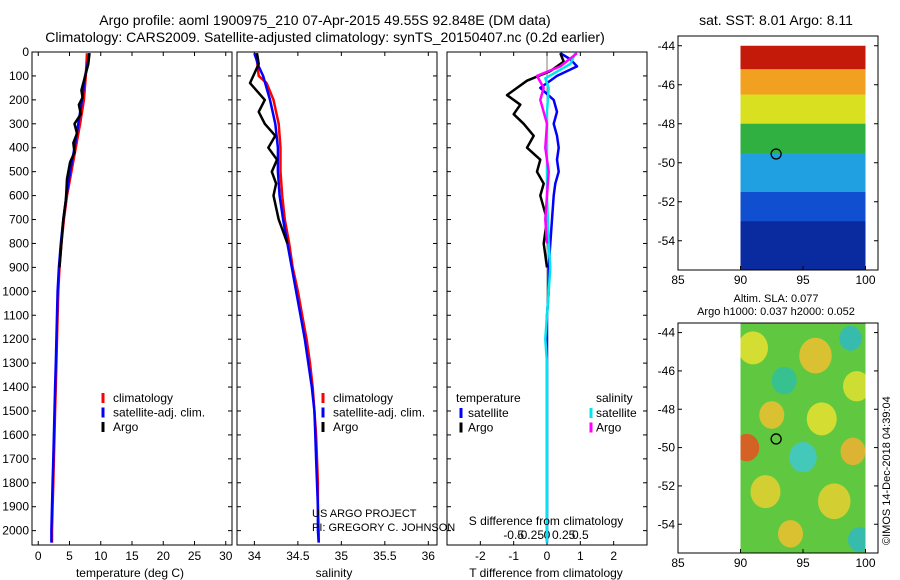 Image resolution: width=900 pixels, height=580 pixels. I want to click on sal-series-argo, so click(268, 148).